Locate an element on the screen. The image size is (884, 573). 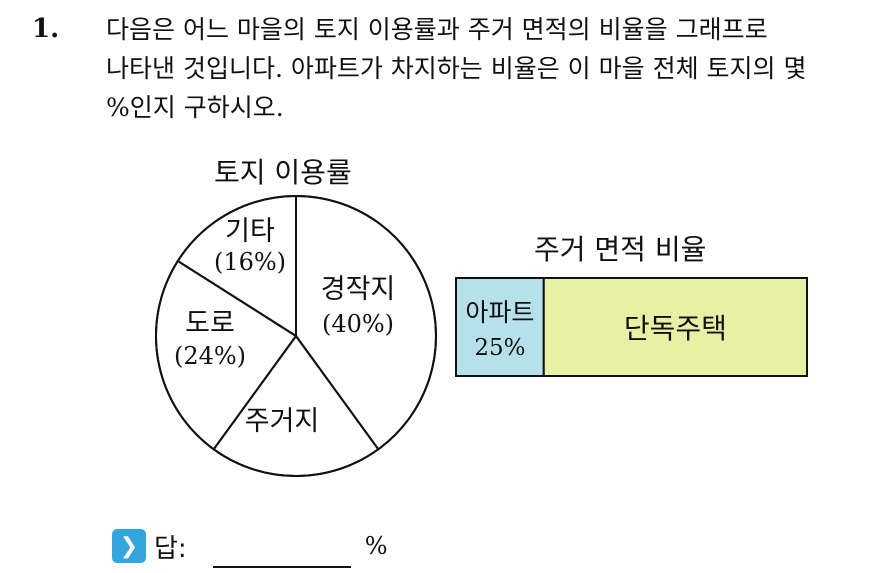
answer-unit: % is located at coordinates (376, 546).